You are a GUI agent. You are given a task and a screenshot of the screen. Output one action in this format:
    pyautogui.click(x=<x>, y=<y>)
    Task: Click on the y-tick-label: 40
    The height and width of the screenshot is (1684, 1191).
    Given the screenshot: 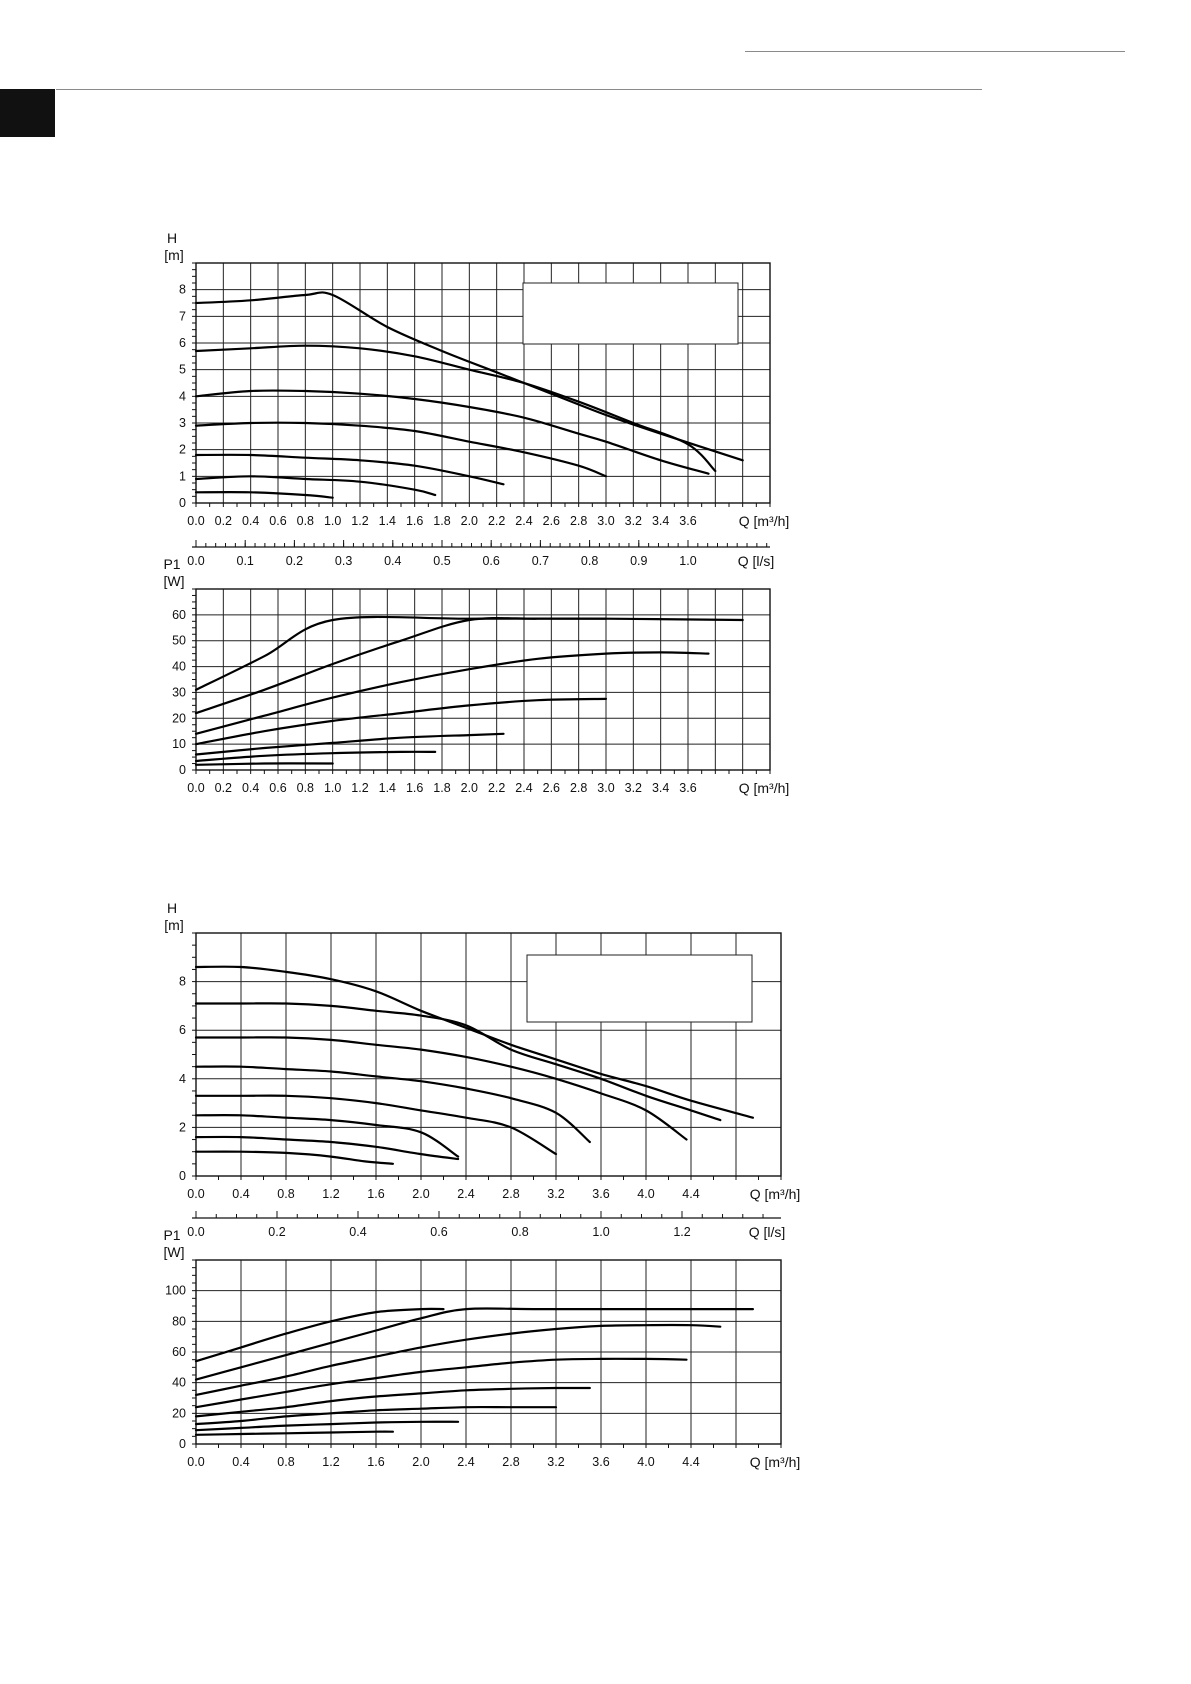 What is the action you would take?
    pyautogui.click(x=179, y=667)
    